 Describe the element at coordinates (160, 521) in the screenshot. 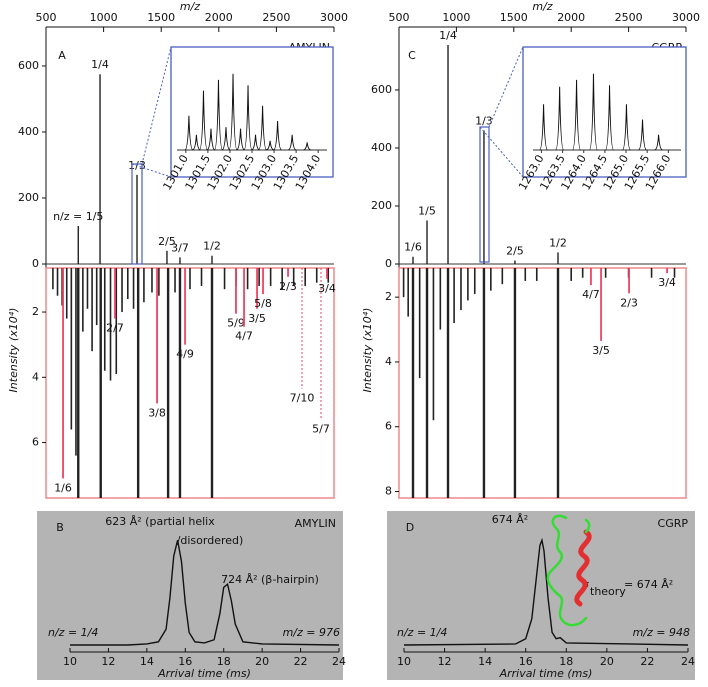

I see `ccs-annotation: 623 Å² (partial helix` at that location.